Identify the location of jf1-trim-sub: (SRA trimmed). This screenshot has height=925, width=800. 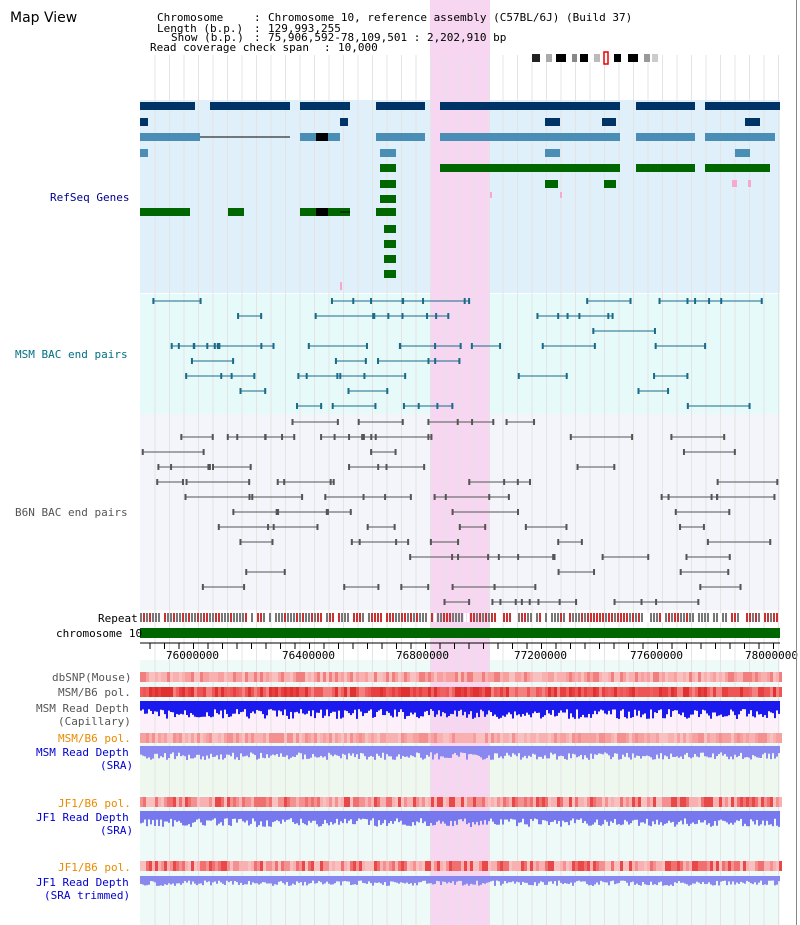
(87, 895).